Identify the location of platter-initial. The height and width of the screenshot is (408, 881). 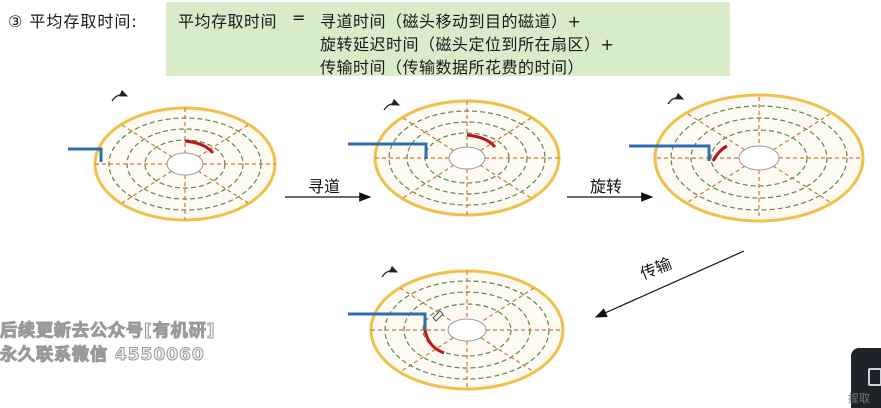
(172, 155).